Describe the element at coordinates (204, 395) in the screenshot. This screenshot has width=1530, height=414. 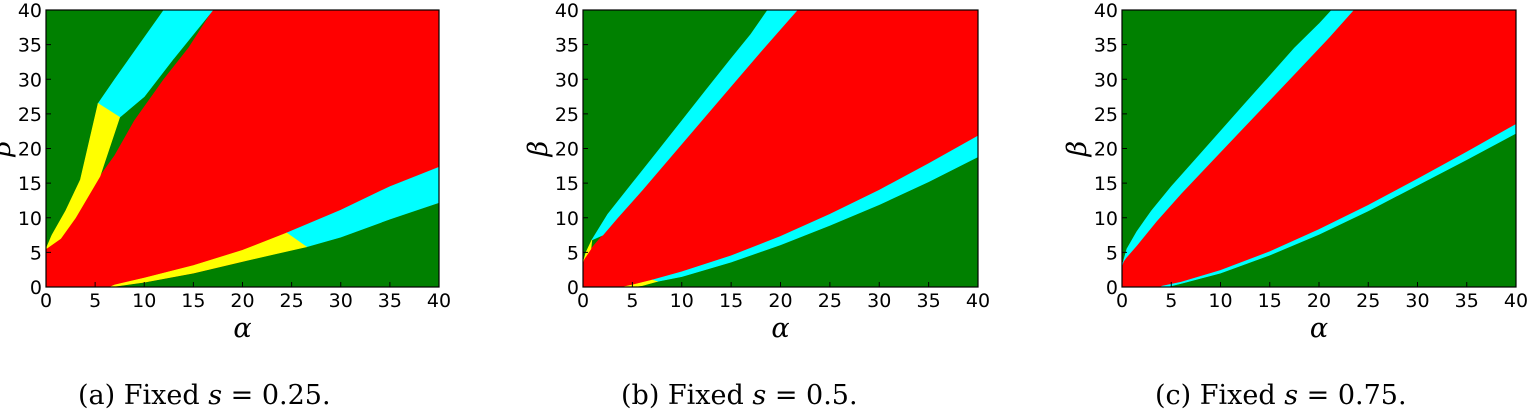
I see `panel-caption: (a) Fixed s = 0.25.` at that location.